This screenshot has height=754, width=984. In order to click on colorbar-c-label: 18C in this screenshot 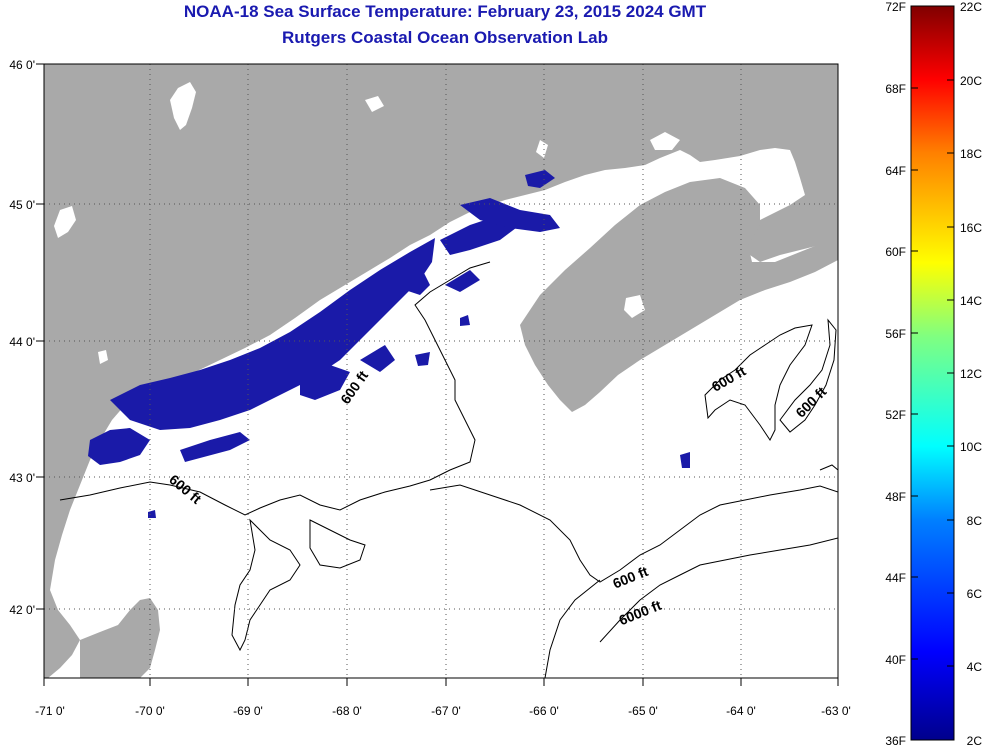, I will do `click(971, 154)`.